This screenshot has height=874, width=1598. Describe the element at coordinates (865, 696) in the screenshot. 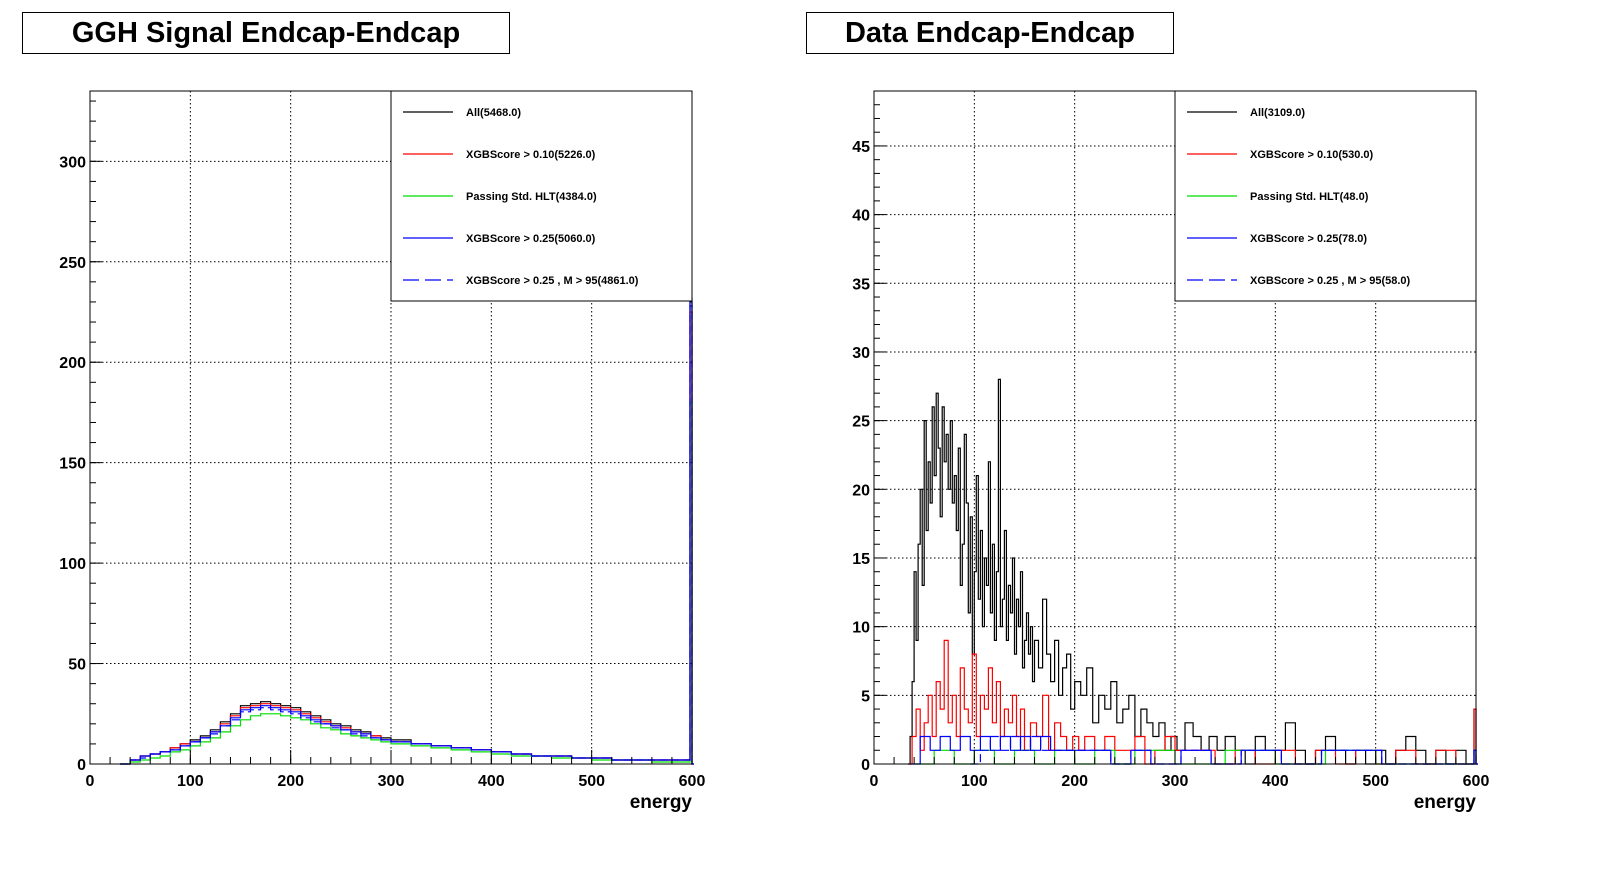

I see `y-tick-label: 5` at that location.